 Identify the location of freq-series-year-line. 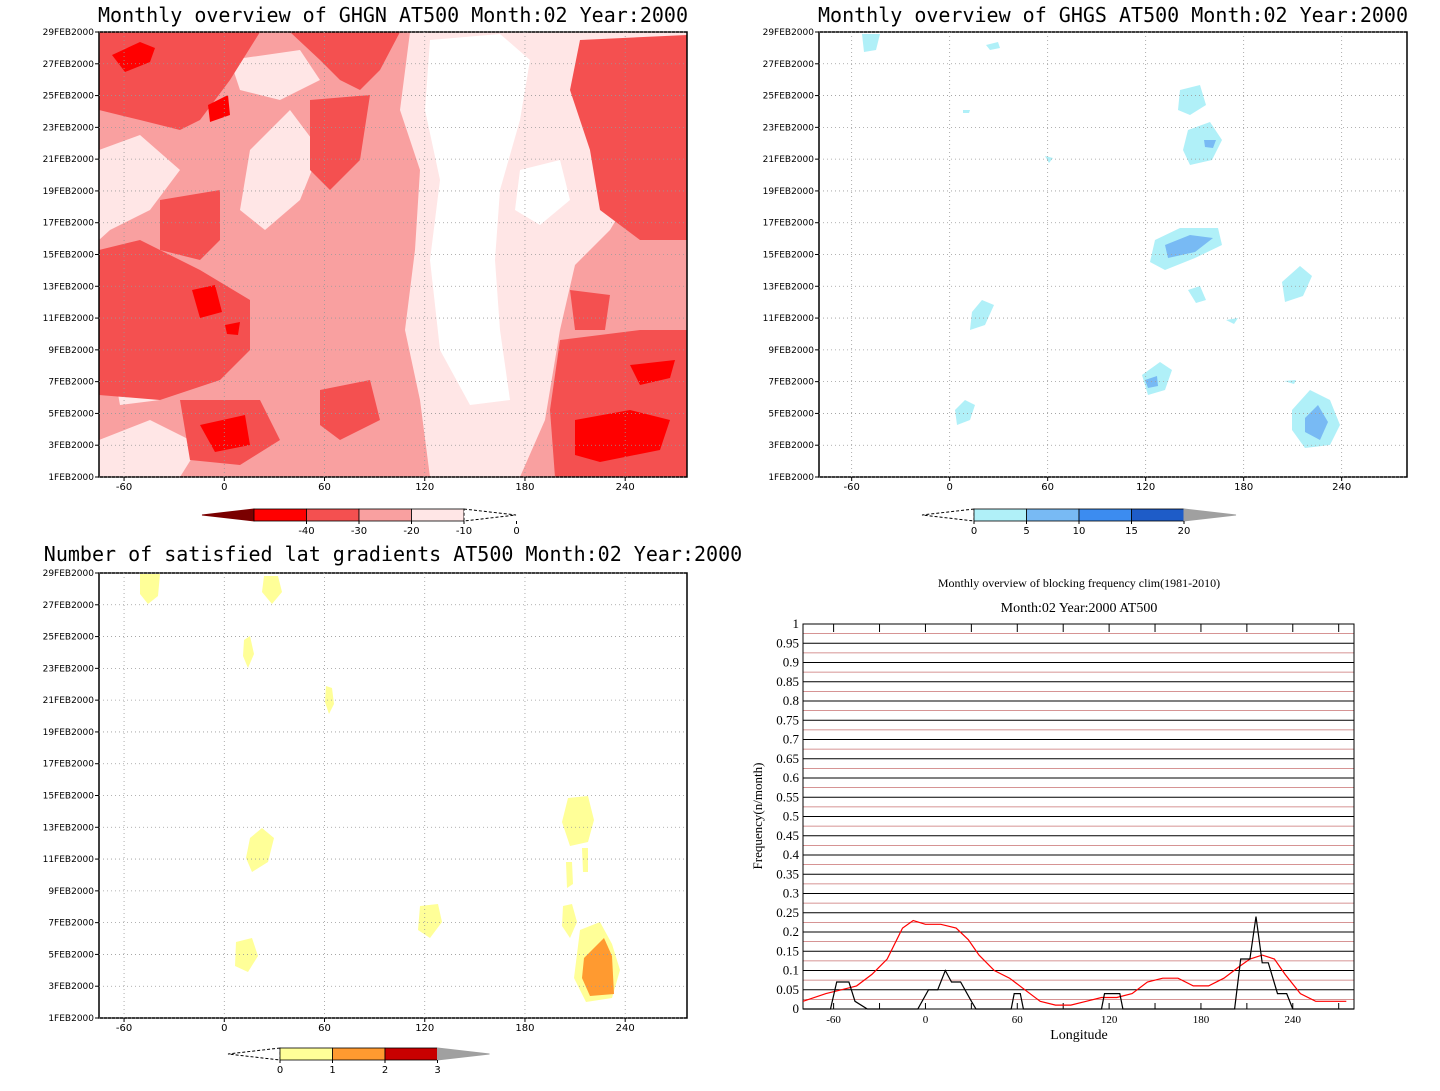
(1078, 963).